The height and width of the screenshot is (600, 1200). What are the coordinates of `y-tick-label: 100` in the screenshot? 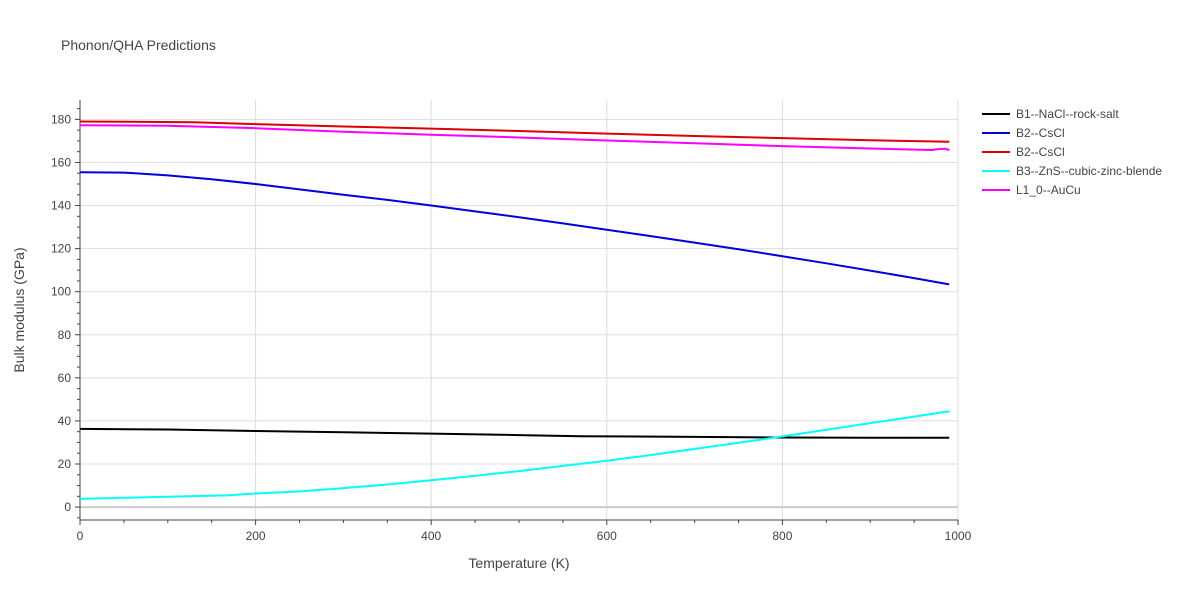 It's located at (61, 292).